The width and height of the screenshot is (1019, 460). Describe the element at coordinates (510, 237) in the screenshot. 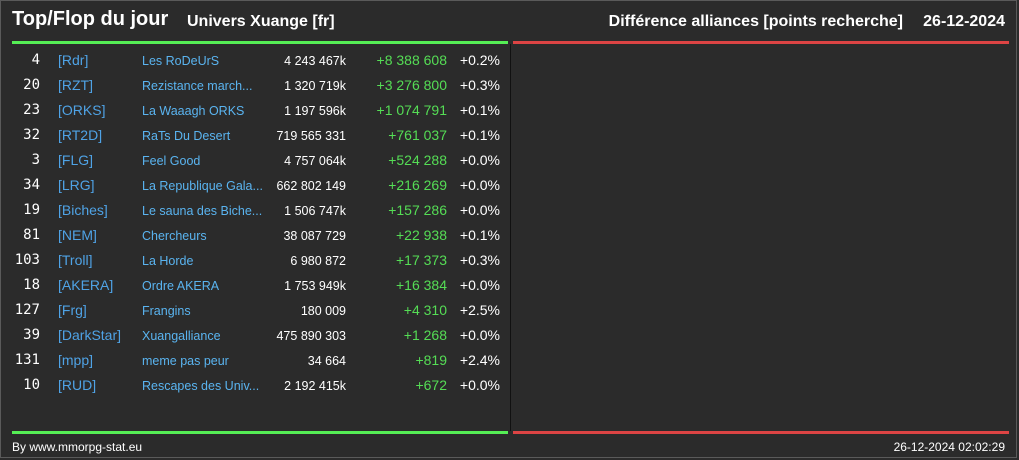

I see `column-divider` at that location.